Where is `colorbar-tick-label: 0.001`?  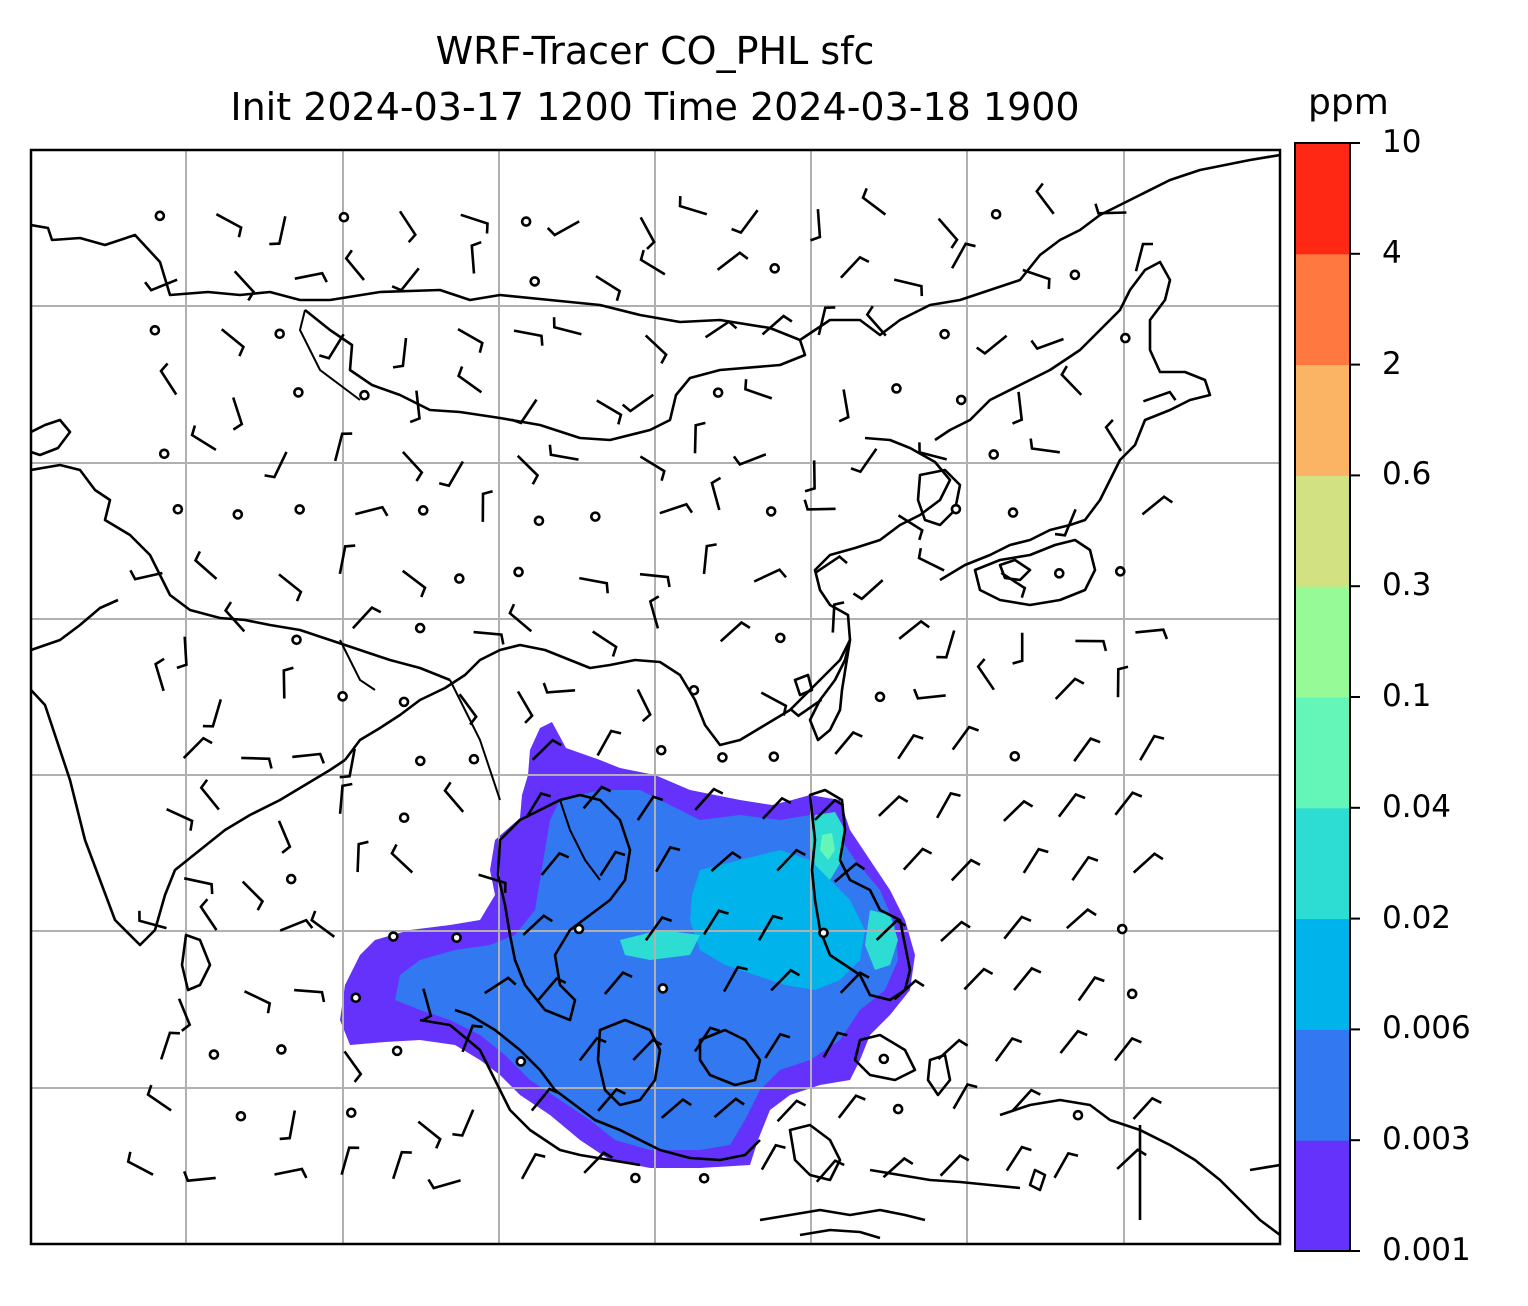 colorbar-tick-label: 0.001 is located at coordinates (1426, 1250).